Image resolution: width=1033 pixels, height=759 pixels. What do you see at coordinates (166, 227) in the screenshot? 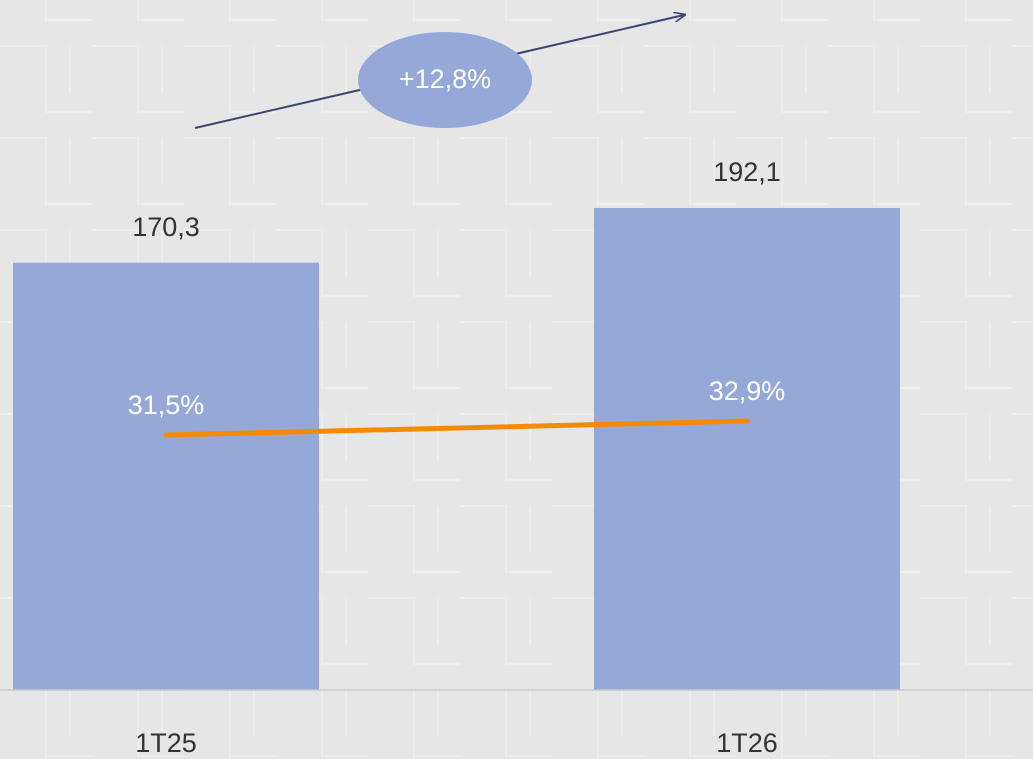
I see `bar-value-label: 170,3` at bounding box center [166, 227].